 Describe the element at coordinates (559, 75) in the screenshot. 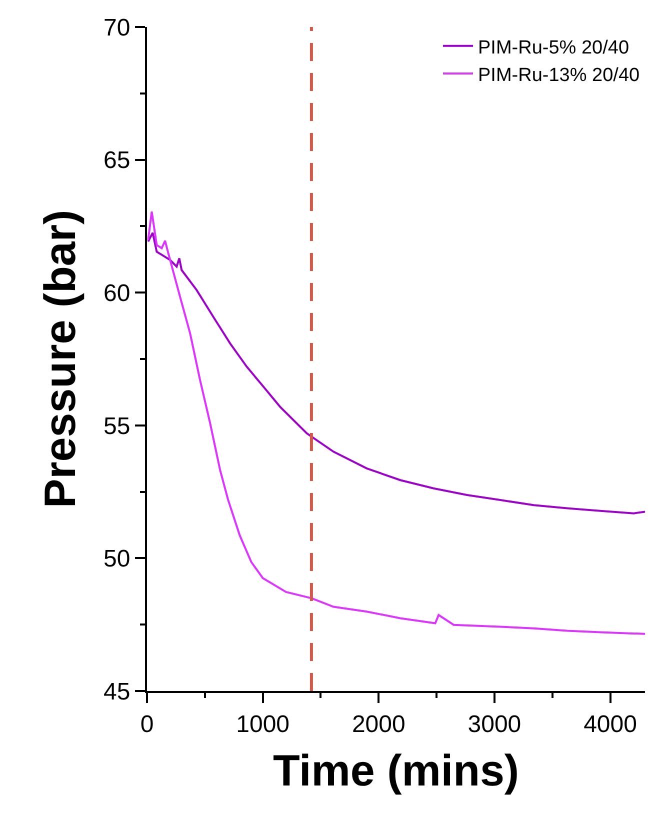

I see `legend-label: PIM-Ru-13% 20/40` at that location.